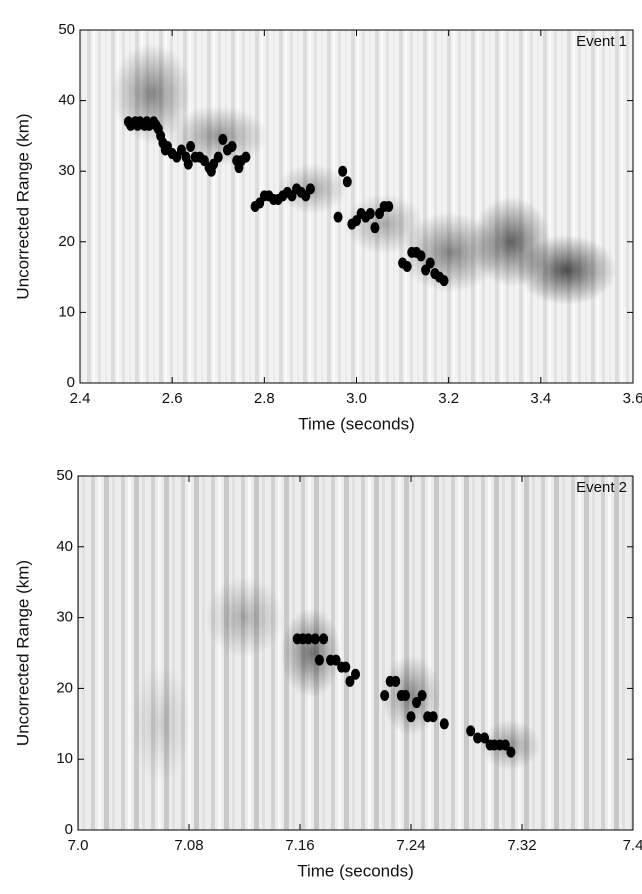  What do you see at coordinates (632, 845) in the screenshot?
I see `x-tick-label: 7.4` at bounding box center [632, 845].